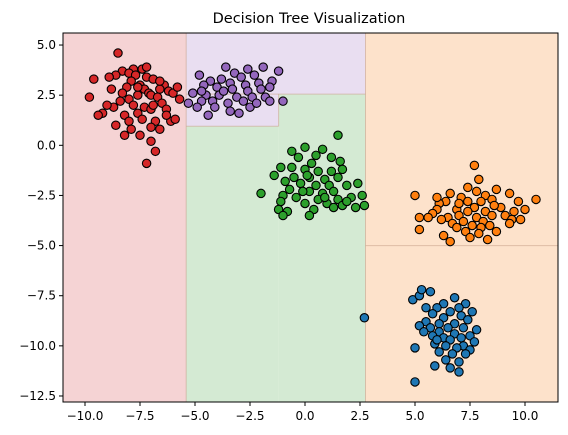  I want to click on y-tick-label: −12.5, so click(37, 396).